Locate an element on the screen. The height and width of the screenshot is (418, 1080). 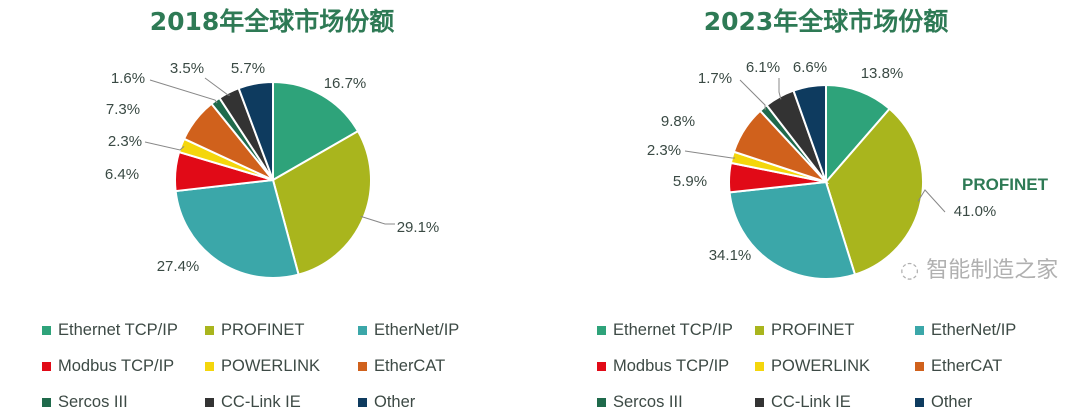
data-label: 27.4% is located at coordinates (178, 266).